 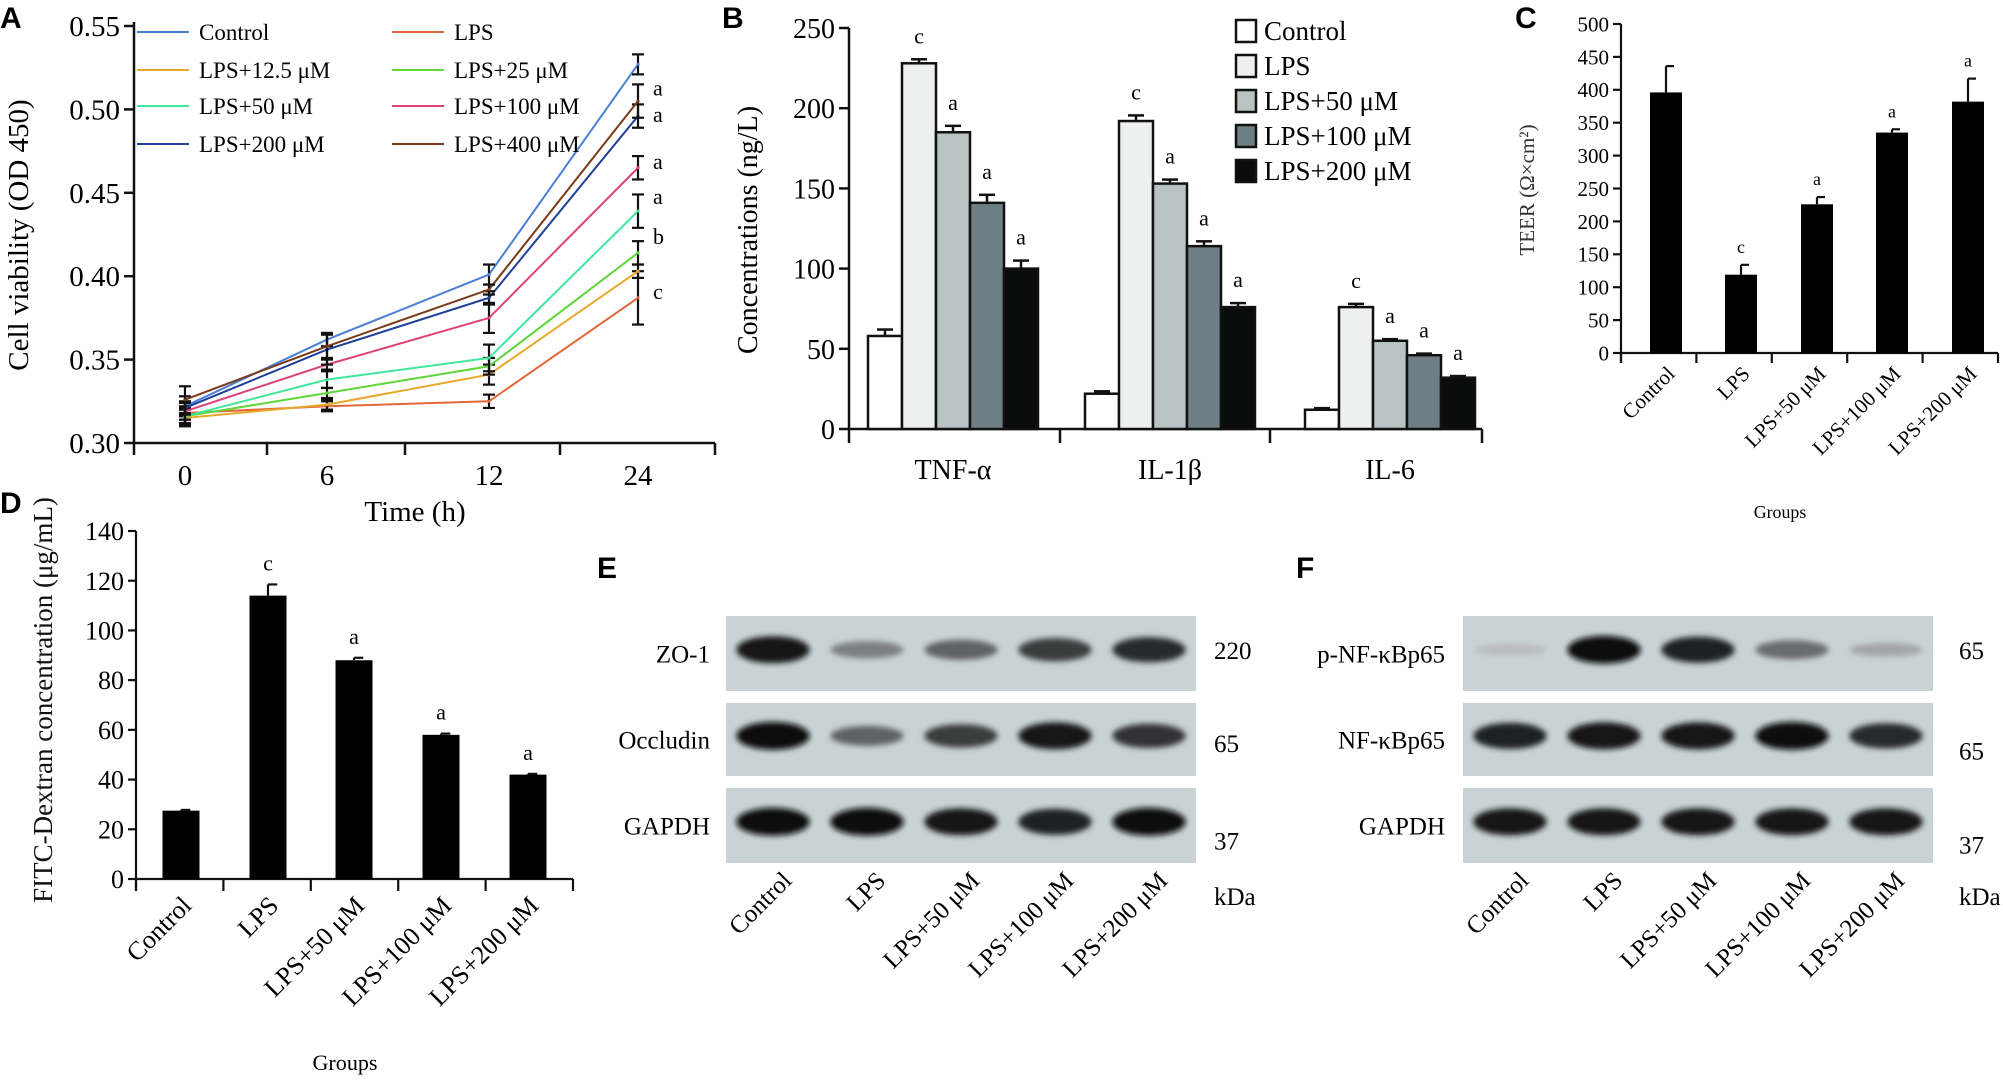 I want to click on category-label: TNF-α, so click(x=953, y=470).